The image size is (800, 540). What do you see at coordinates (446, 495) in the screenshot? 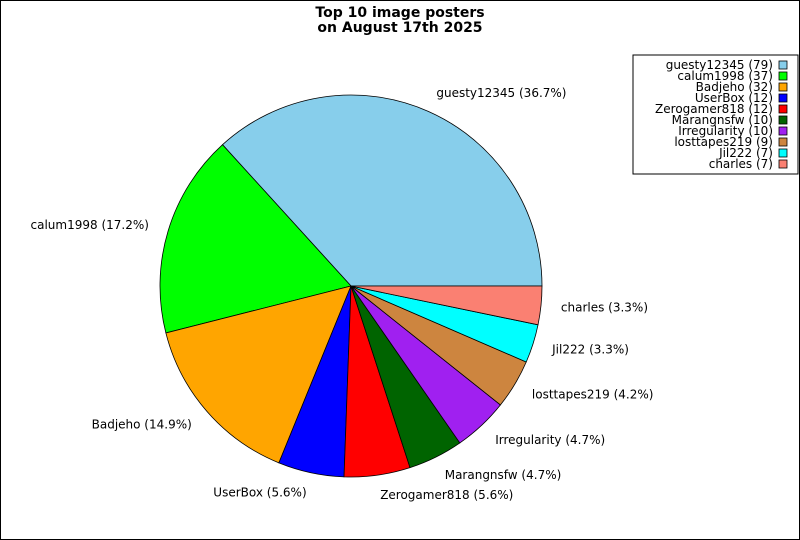
I see `slice-label-Zerogamer818: Zerogamer818 (5.6%)` at bounding box center [446, 495].